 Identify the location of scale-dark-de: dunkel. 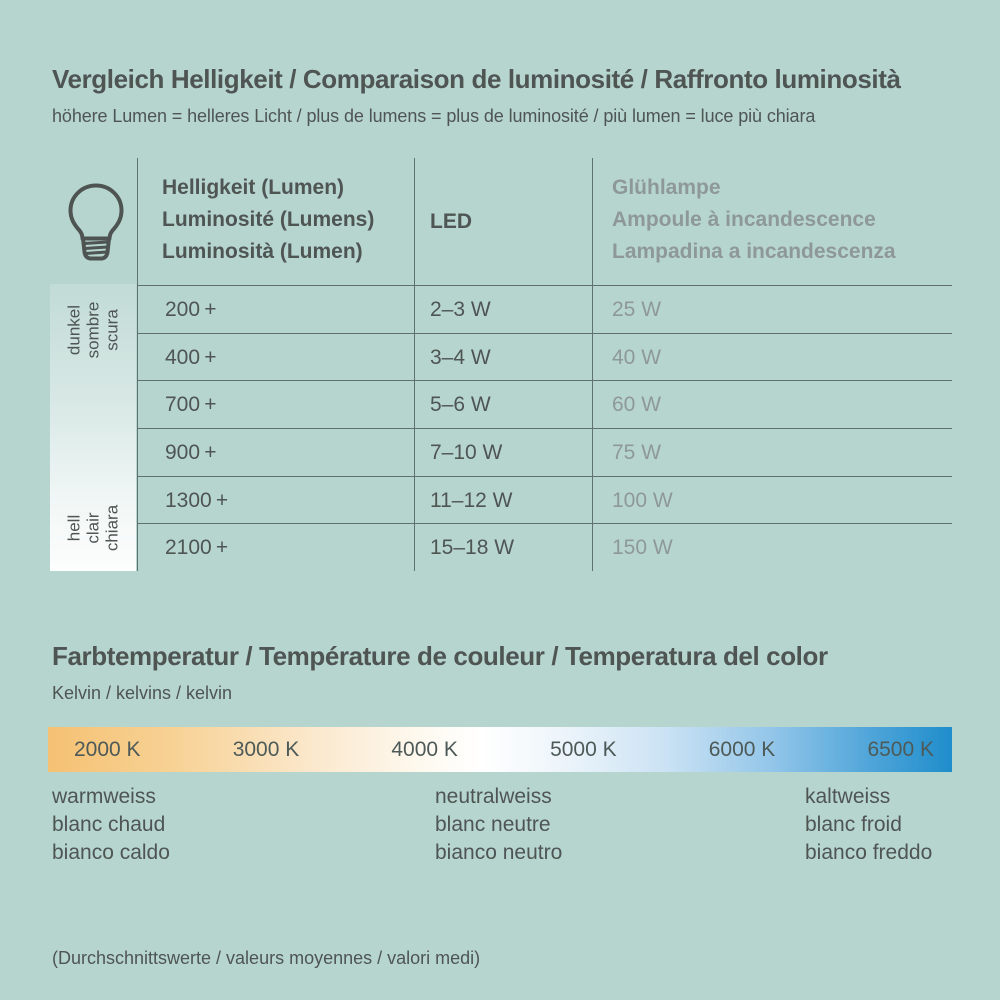
(74, 330).